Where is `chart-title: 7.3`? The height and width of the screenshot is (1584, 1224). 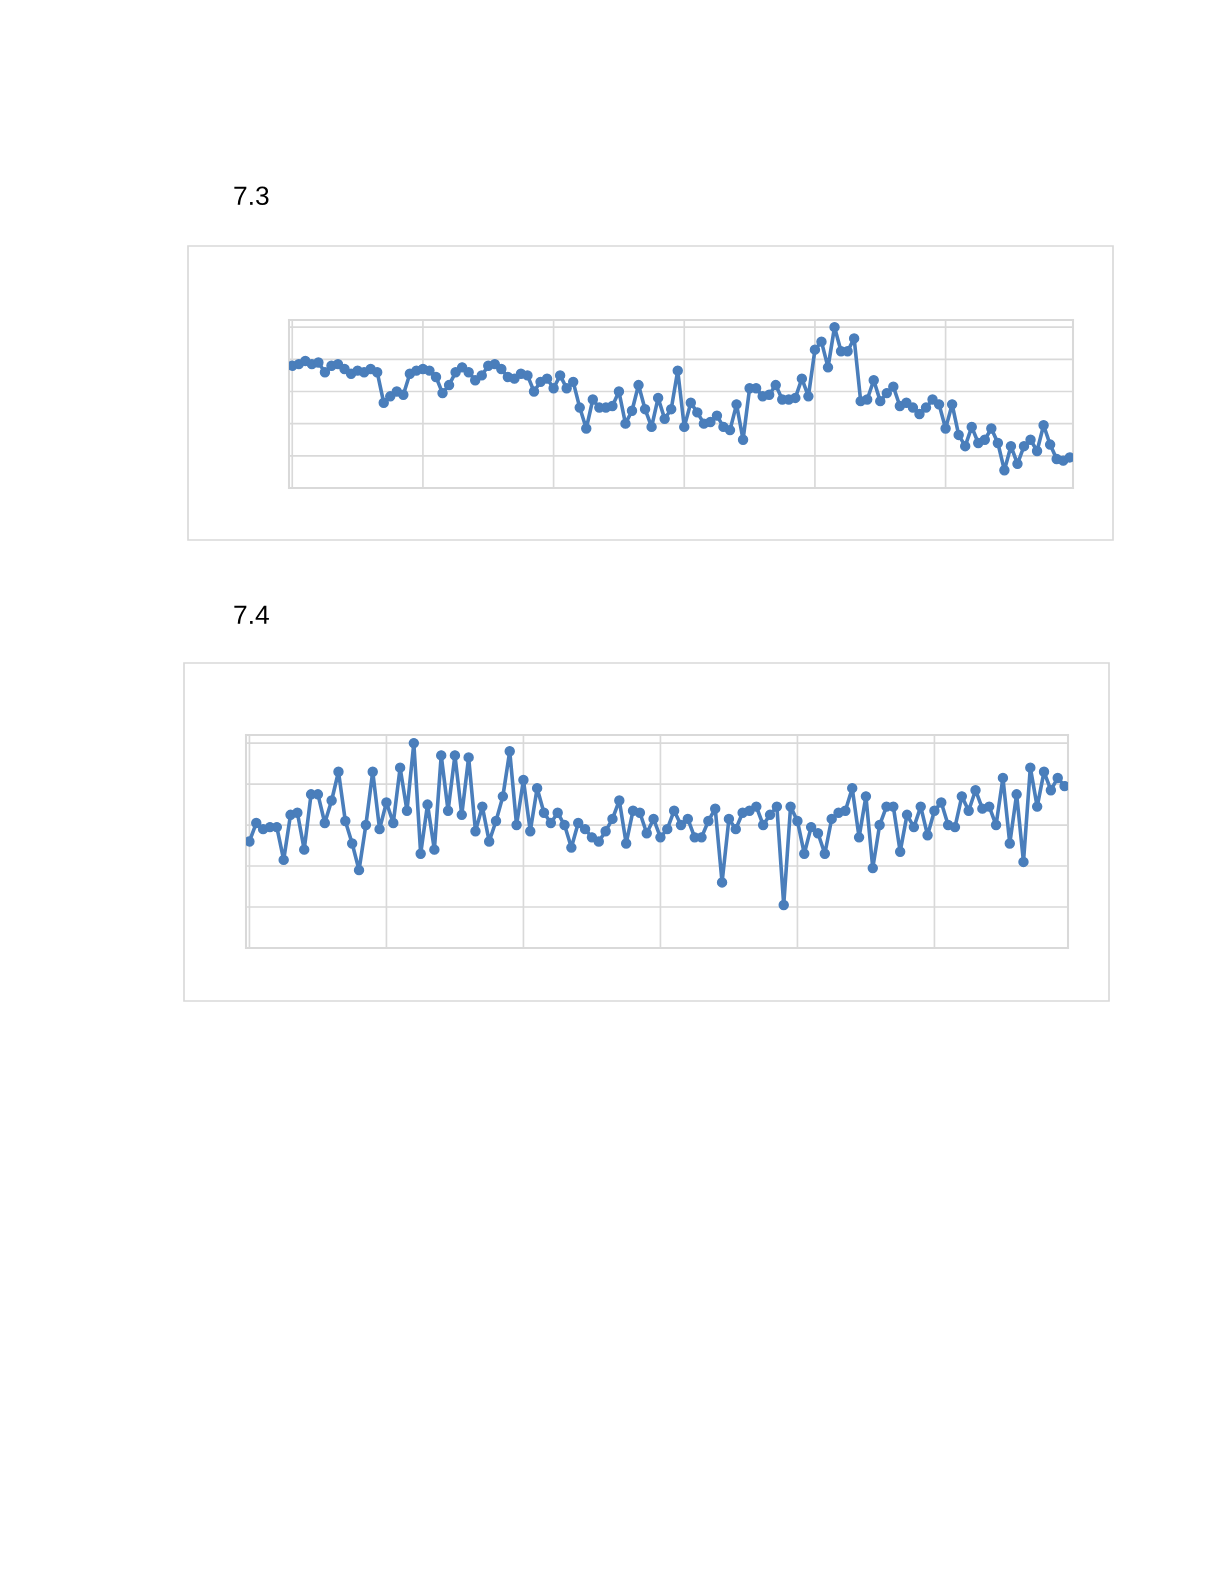
chart-title: 7.3 is located at coordinates (251, 196).